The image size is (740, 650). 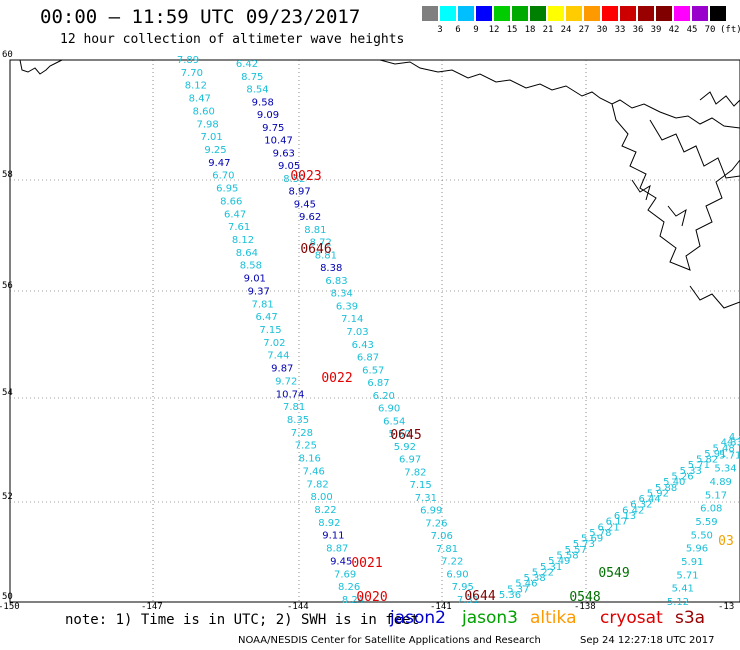 I want to click on color-scale-label: 36, so click(x=638, y=30).